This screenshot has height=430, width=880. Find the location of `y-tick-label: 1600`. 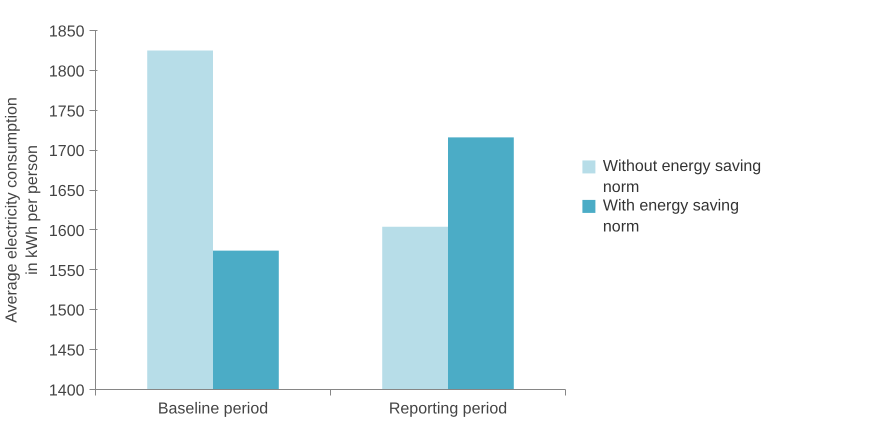

y-tick-label: 1600 is located at coordinates (66, 231).